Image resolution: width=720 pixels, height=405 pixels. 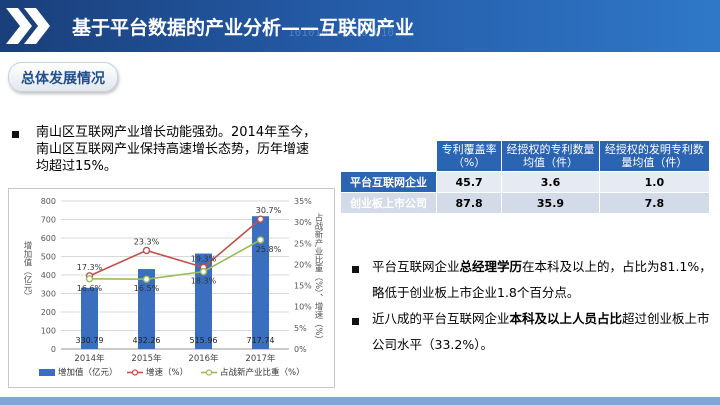 What do you see at coordinates (48, 331) in the screenshot?
I see `y-tick-label: 100` at bounding box center [48, 331].